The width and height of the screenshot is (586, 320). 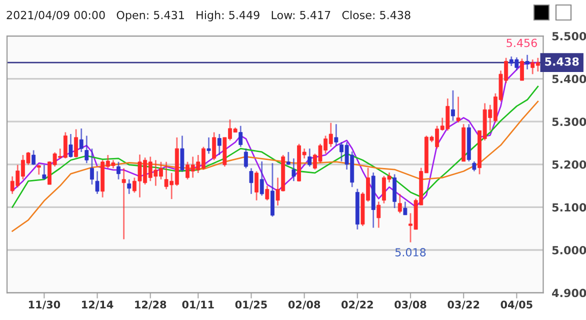 What do you see at coordinates (410, 252) in the screenshot?
I see `annotation: 5.018` at bounding box center [410, 252].